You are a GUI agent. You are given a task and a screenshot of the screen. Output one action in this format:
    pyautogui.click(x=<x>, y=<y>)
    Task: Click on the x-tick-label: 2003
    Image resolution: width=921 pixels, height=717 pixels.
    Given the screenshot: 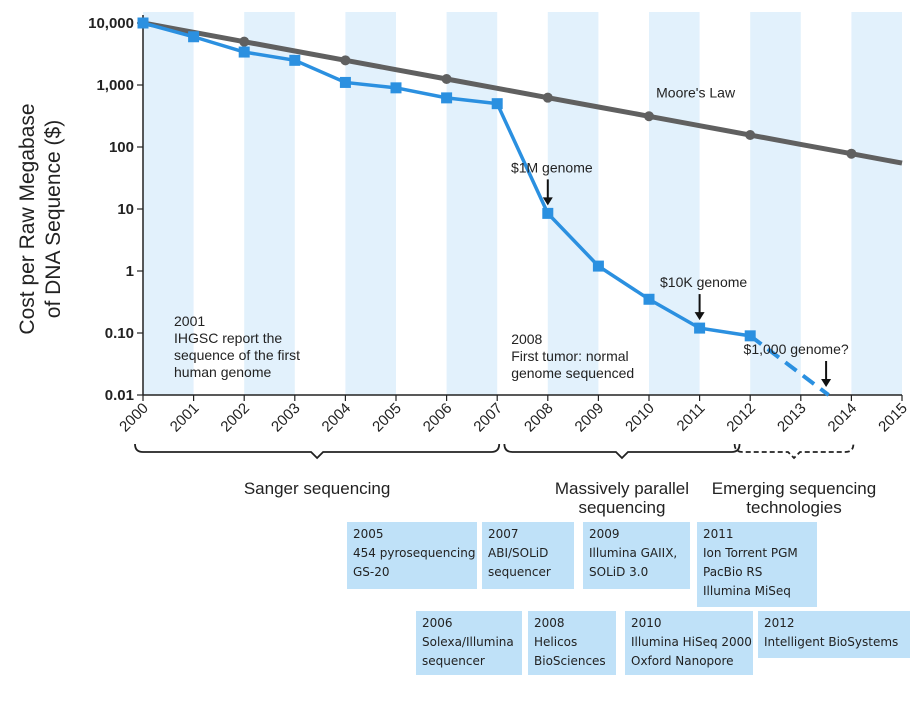 What is the action you would take?
    pyautogui.click(x=286, y=418)
    